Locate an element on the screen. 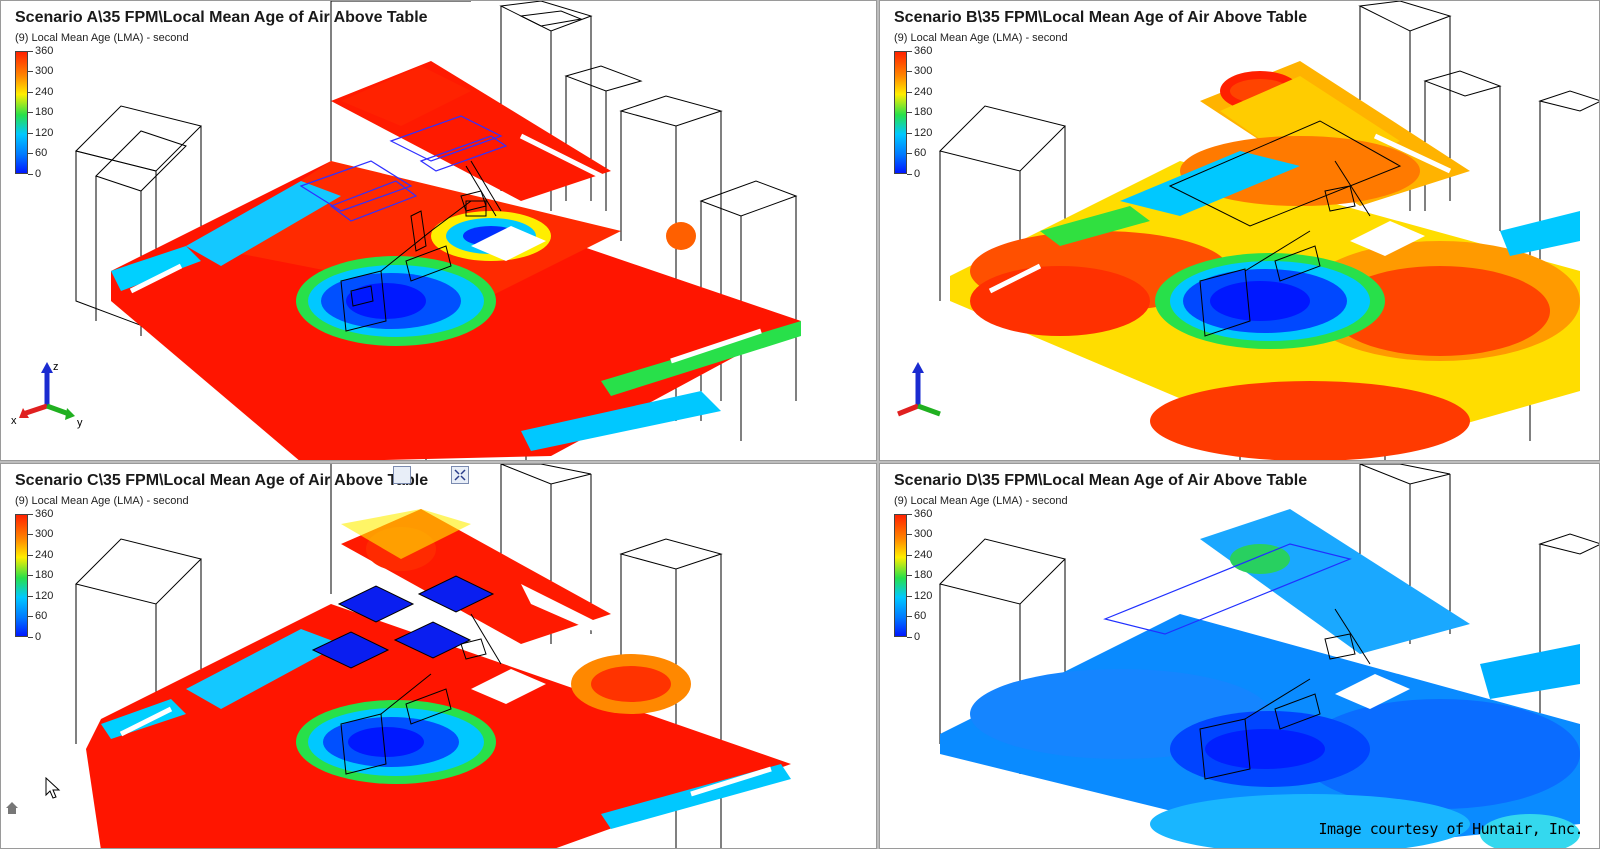 This screenshot has height=849, width=1600. axis-y-label: y is located at coordinates (80, 423).